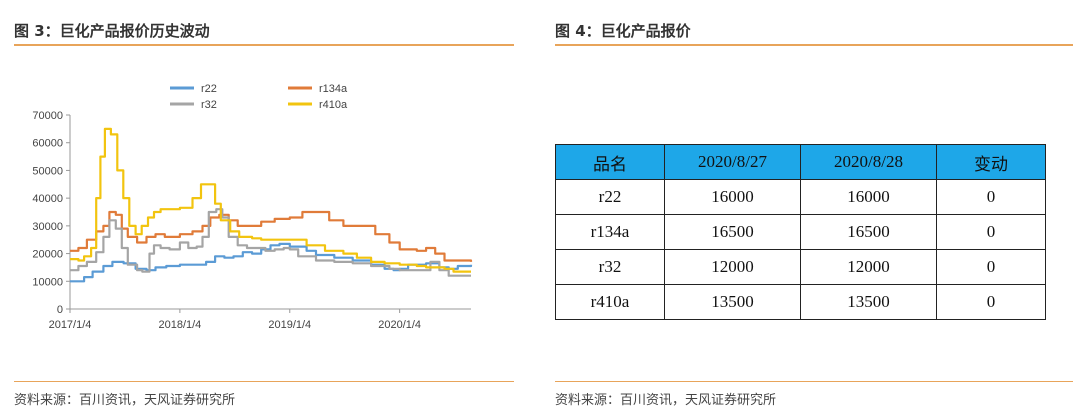  I want to click on series-line-r410a, so click(270, 200).